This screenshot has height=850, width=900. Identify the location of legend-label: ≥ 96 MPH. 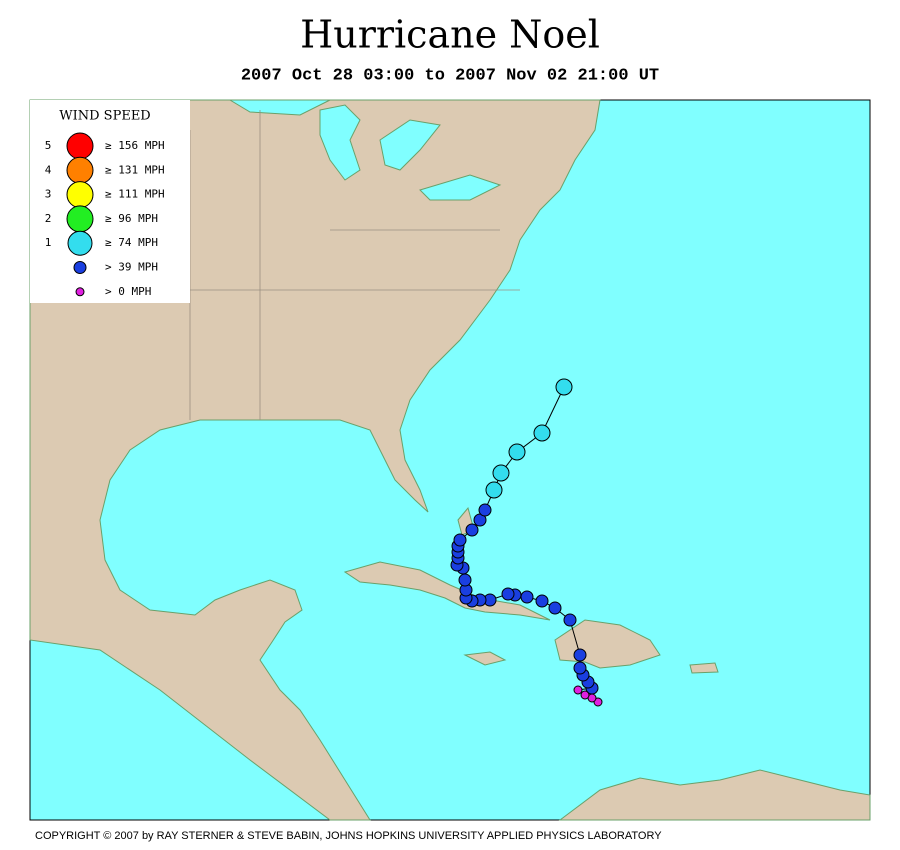
(131, 218).